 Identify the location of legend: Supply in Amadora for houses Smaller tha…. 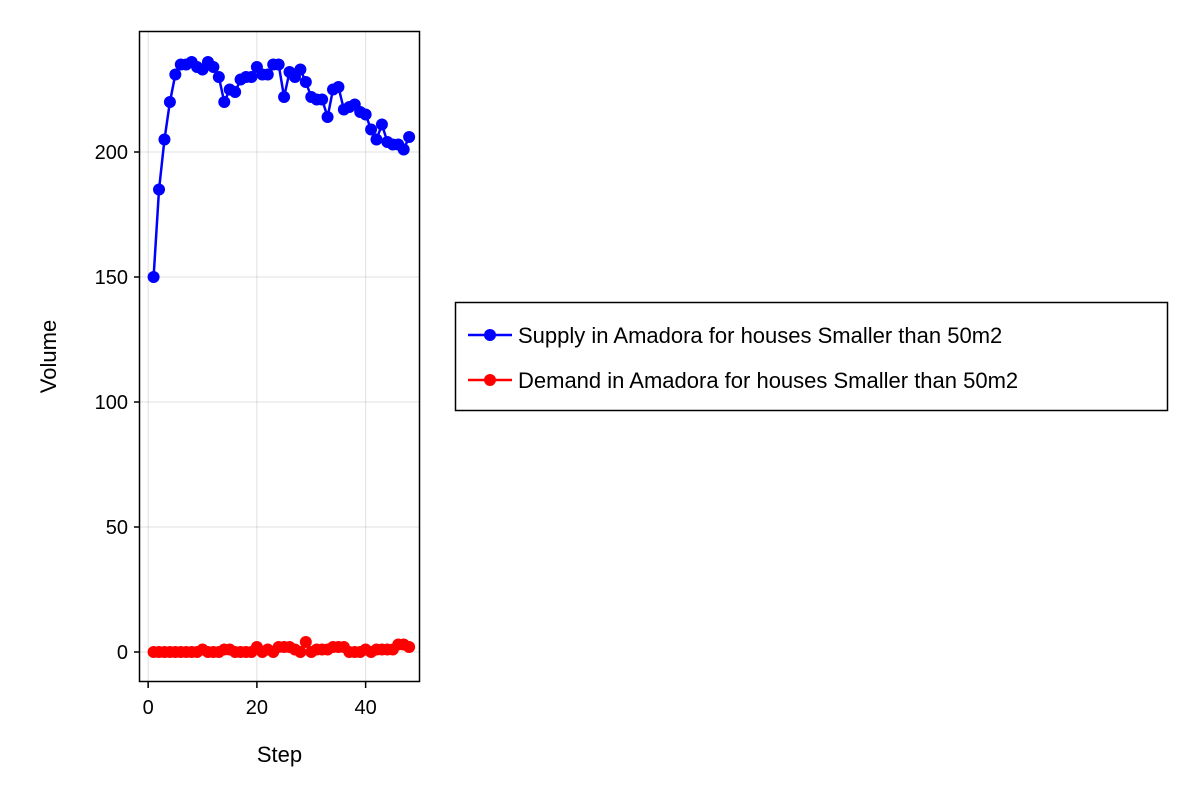
(811, 356).